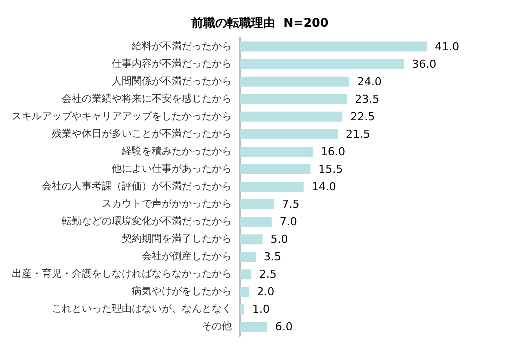 This screenshot has height=346, width=520. What do you see at coordinates (181, 46) in the screenshot?
I see `y-tick-label: 給料が不満だったから` at bounding box center [181, 46].